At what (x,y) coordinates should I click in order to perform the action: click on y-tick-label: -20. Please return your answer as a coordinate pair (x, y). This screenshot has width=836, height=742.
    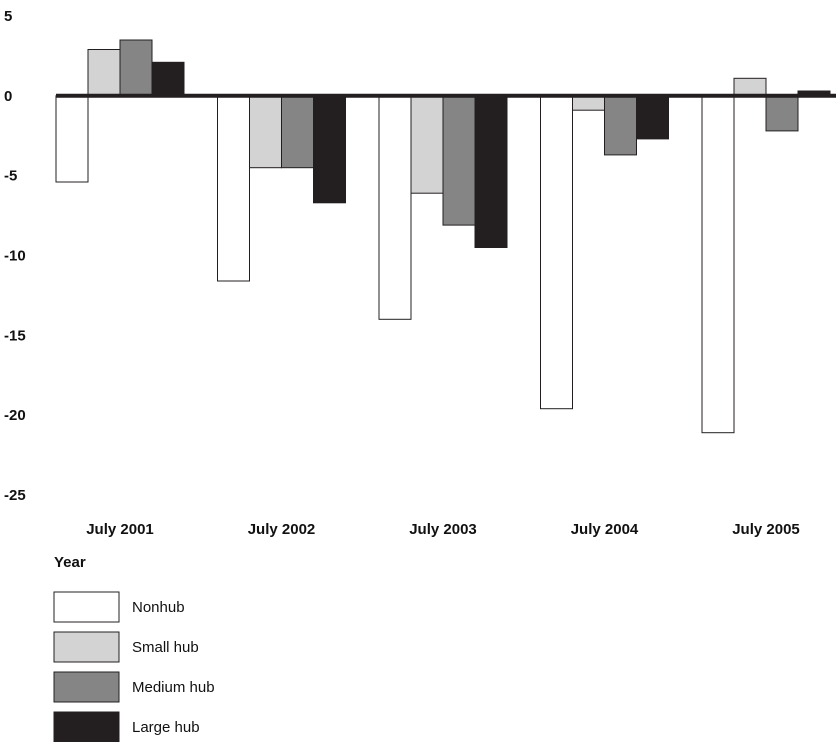
    Looking at the image, I should click on (15, 415).